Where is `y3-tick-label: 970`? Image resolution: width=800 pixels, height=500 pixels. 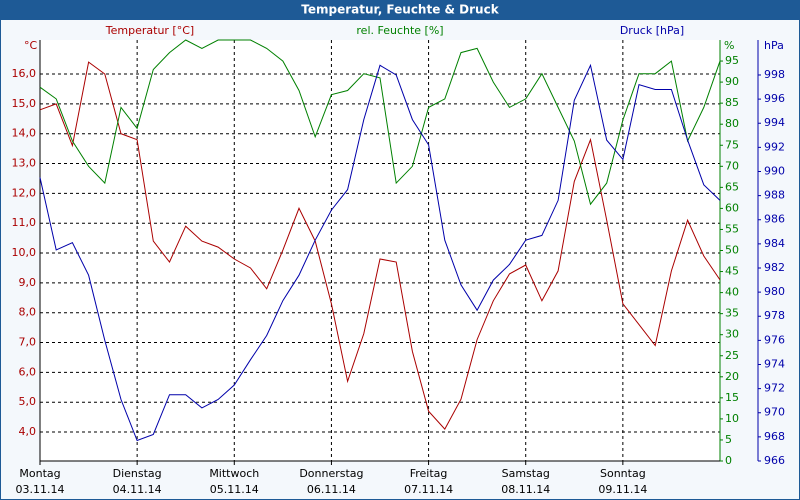 y3-tick-label: 970 is located at coordinates (774, 412).